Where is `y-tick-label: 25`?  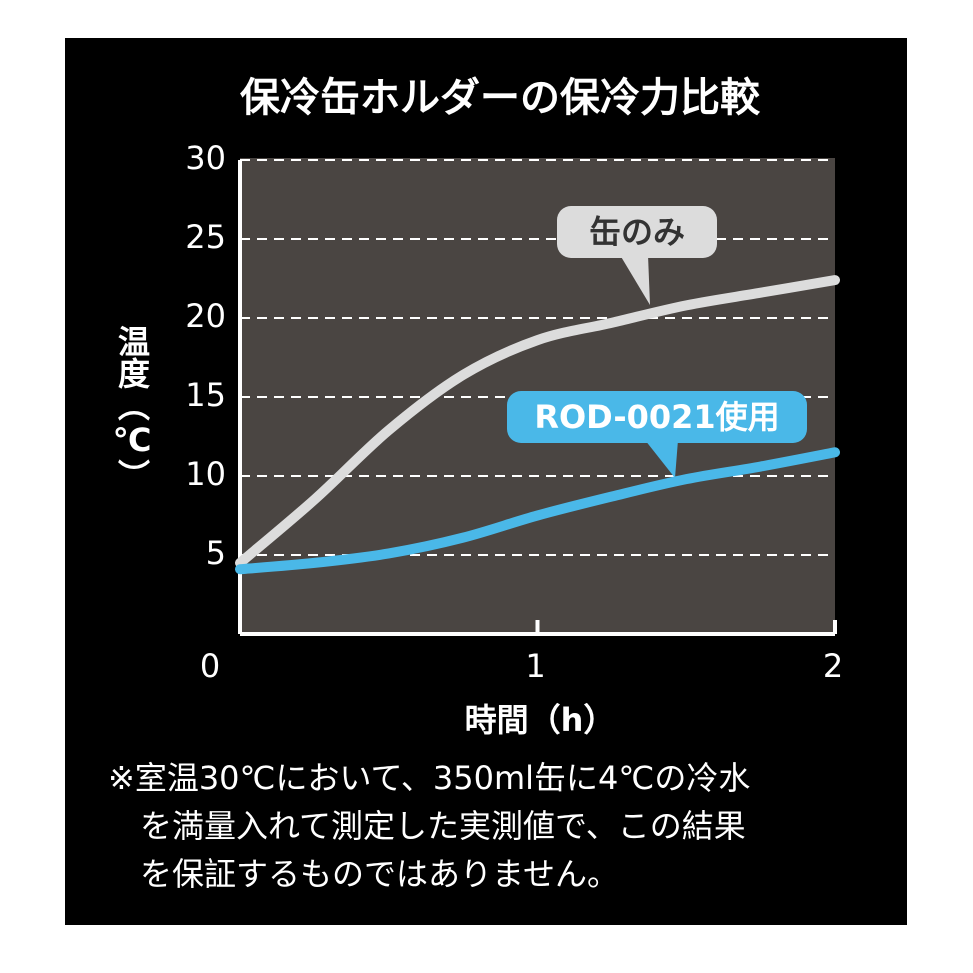 y-tick-label: 25 is located at coordinates (205, 237).